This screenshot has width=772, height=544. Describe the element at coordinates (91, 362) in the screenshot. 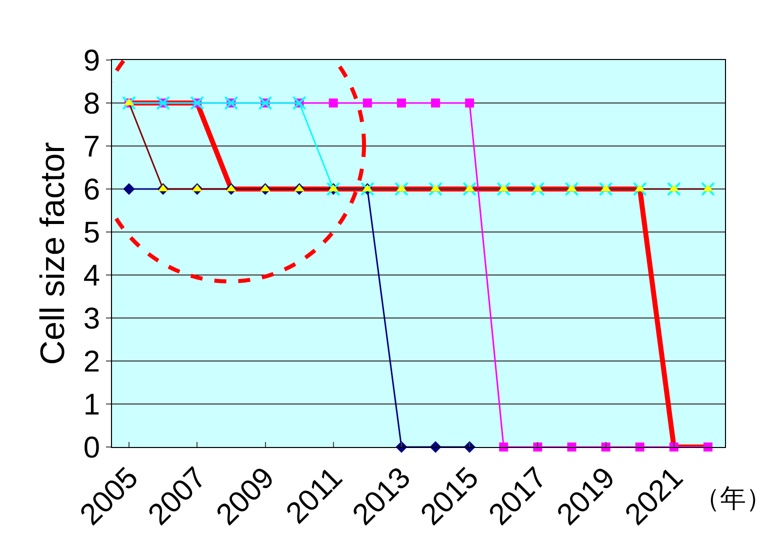

I see `y-tick-label: 2` at that location.